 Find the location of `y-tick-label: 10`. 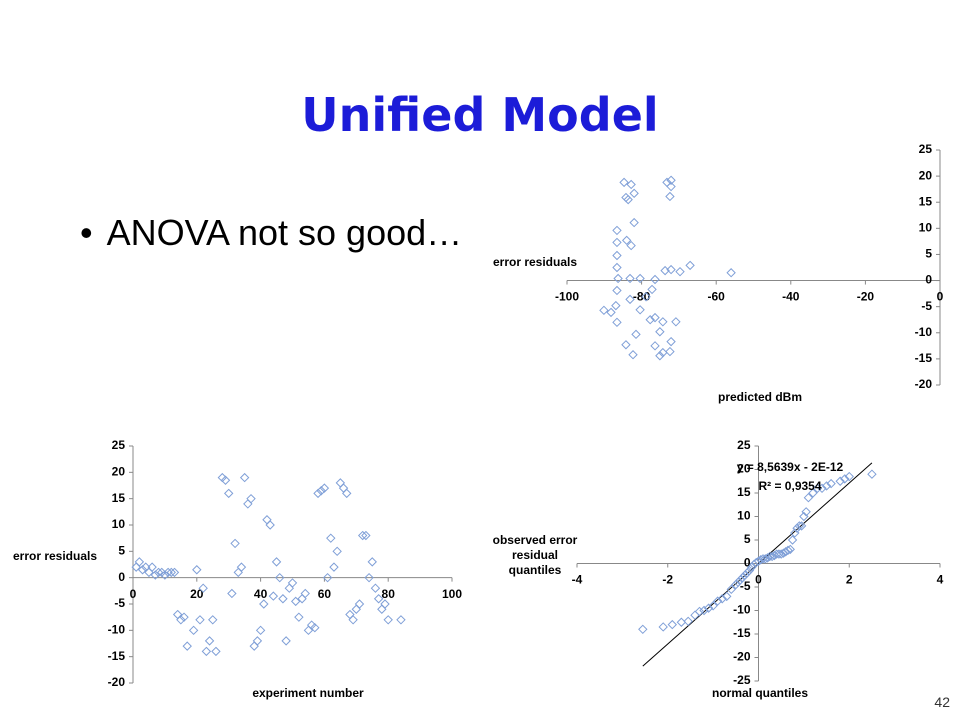

y-tick-label: 10 is located at coordinates (119, 524).